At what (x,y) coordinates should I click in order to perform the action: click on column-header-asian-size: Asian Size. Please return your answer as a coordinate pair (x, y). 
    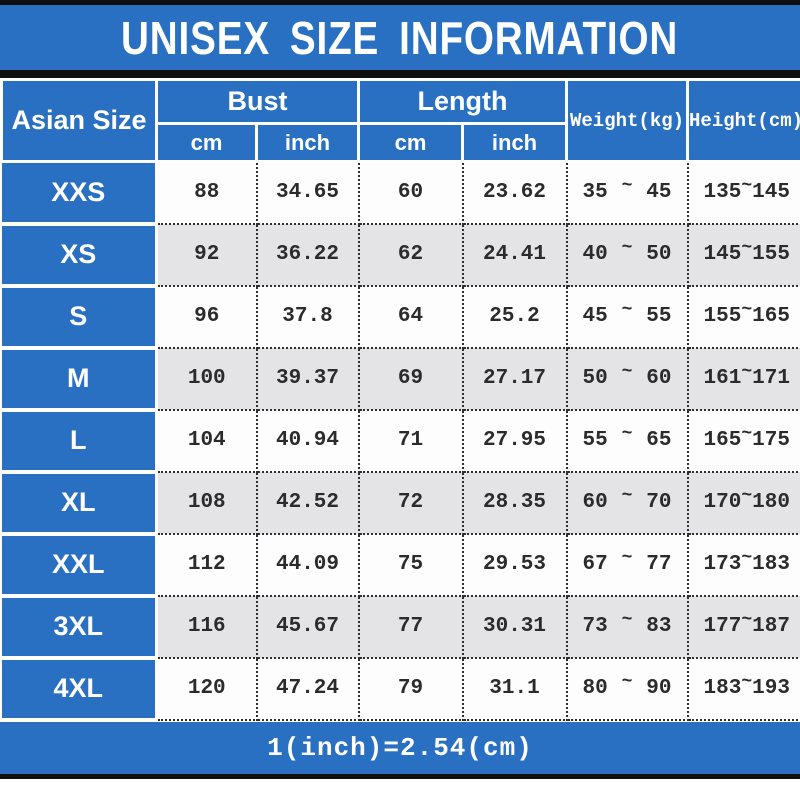
    Looking at the image, I should click on (79, 120).